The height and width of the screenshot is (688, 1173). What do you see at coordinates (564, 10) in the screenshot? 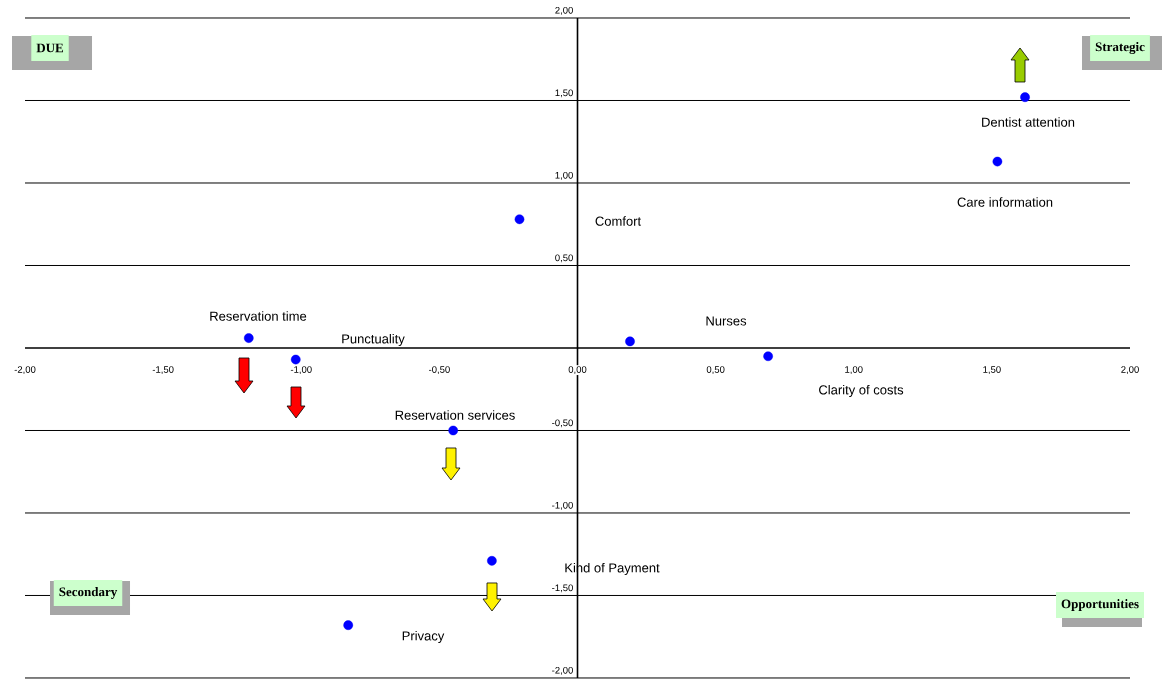
I see `y-tick-label: 2,00` at bounding box center [564, 10].